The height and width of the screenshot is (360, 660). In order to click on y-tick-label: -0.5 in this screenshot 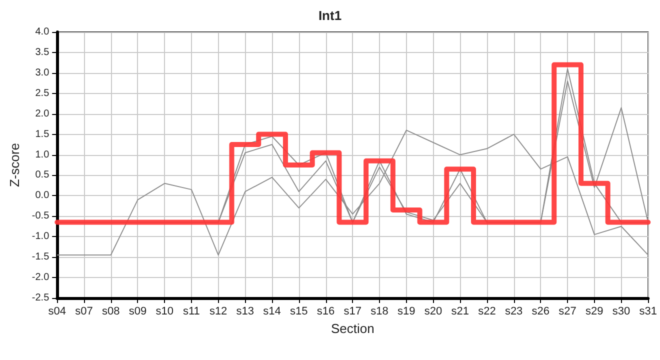, I will do `click(41, 216)`.